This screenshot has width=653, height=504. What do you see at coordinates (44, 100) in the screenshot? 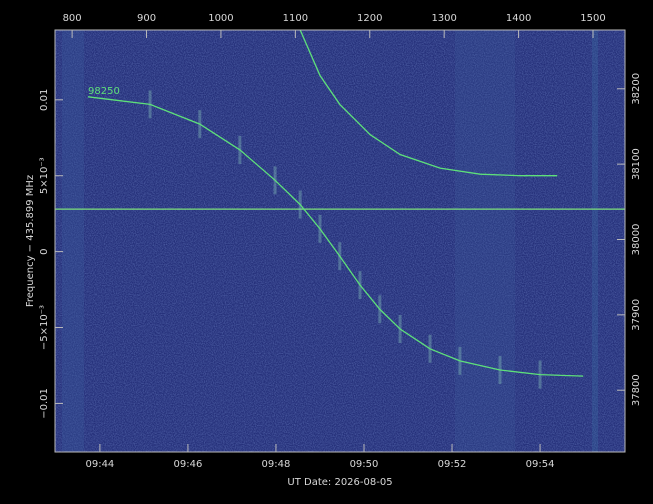
I see `y-tick-label: 0.01` at bounding box center [44, 100].